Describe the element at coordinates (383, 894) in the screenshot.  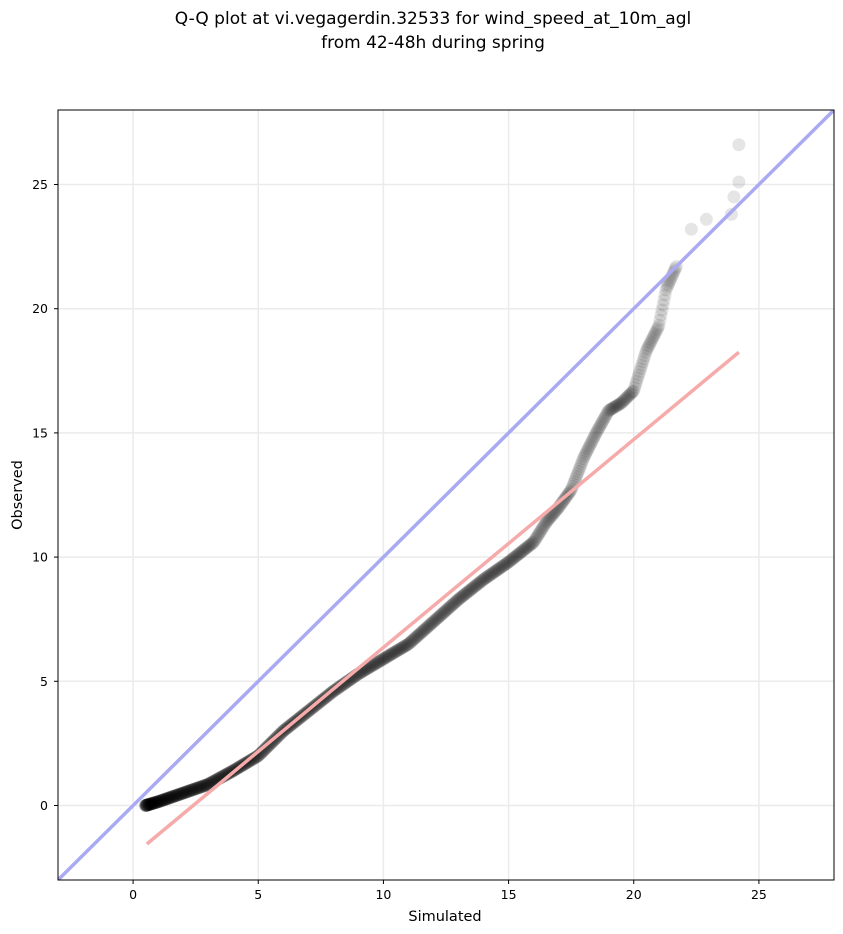
I see `x-tick-label: 10` at that location.